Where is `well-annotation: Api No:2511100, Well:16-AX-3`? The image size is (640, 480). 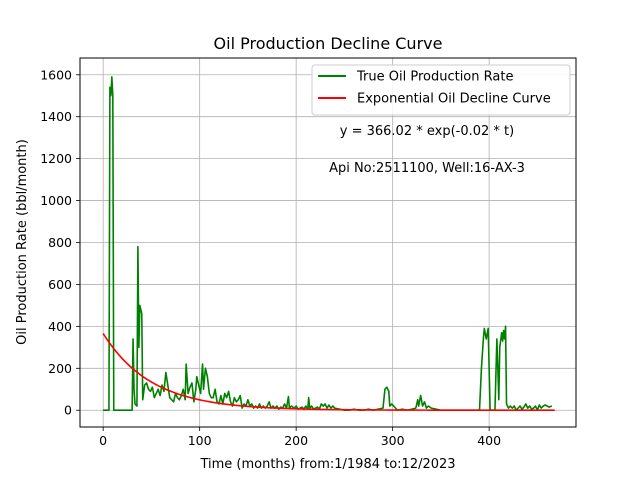
well-annotation: Api No:2511100, Well:16-AX-3 is located at coordinates (427, 168).